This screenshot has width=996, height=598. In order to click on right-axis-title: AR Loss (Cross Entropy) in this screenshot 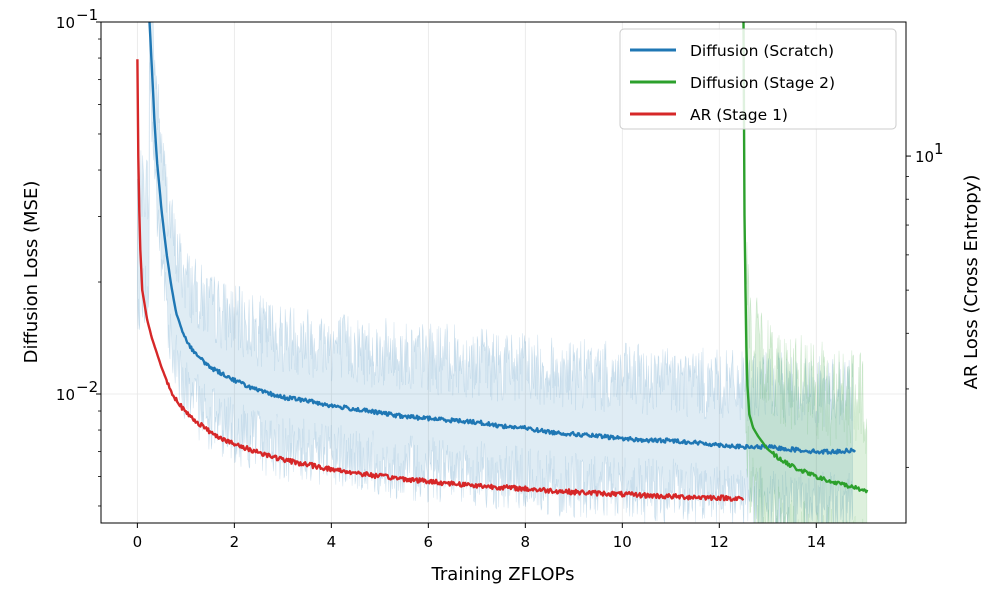, I will do `click(971, 282)`.